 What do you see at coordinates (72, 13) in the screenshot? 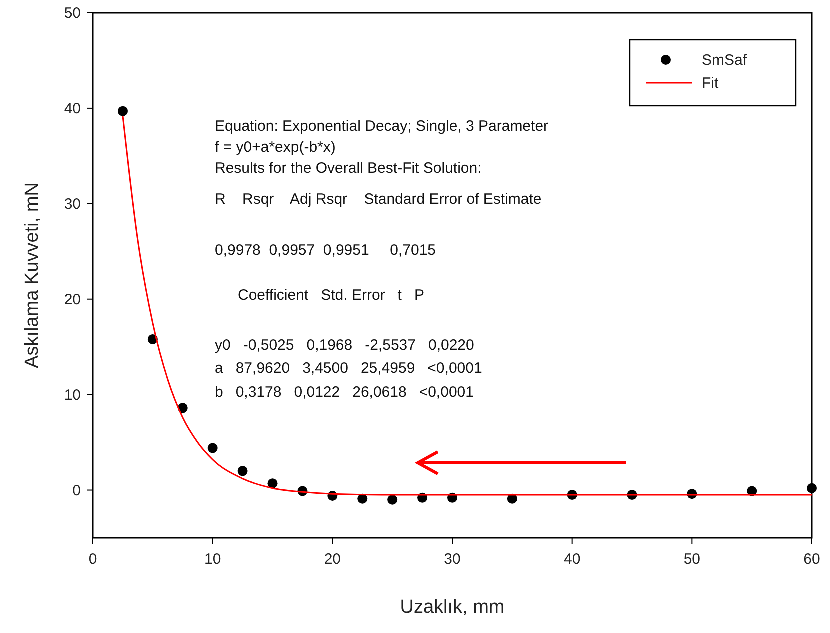
I see `y-tick-label: 50` at bounding box center [72, 13].